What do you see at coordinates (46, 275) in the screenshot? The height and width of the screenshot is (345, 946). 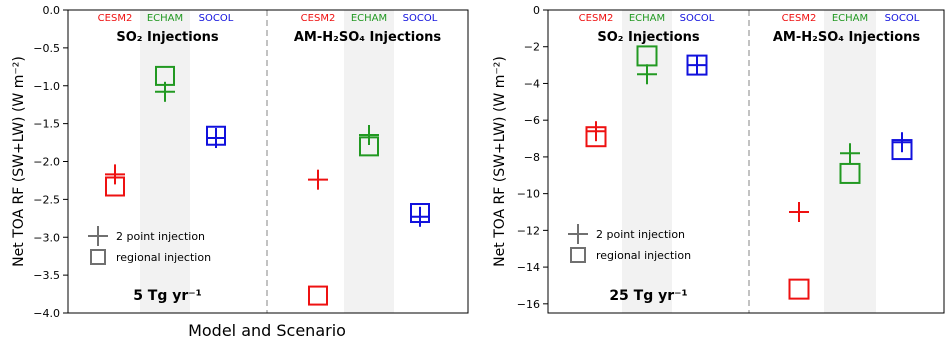 I see `y-tick-label: −3.5` at bounding box center [46, 275].